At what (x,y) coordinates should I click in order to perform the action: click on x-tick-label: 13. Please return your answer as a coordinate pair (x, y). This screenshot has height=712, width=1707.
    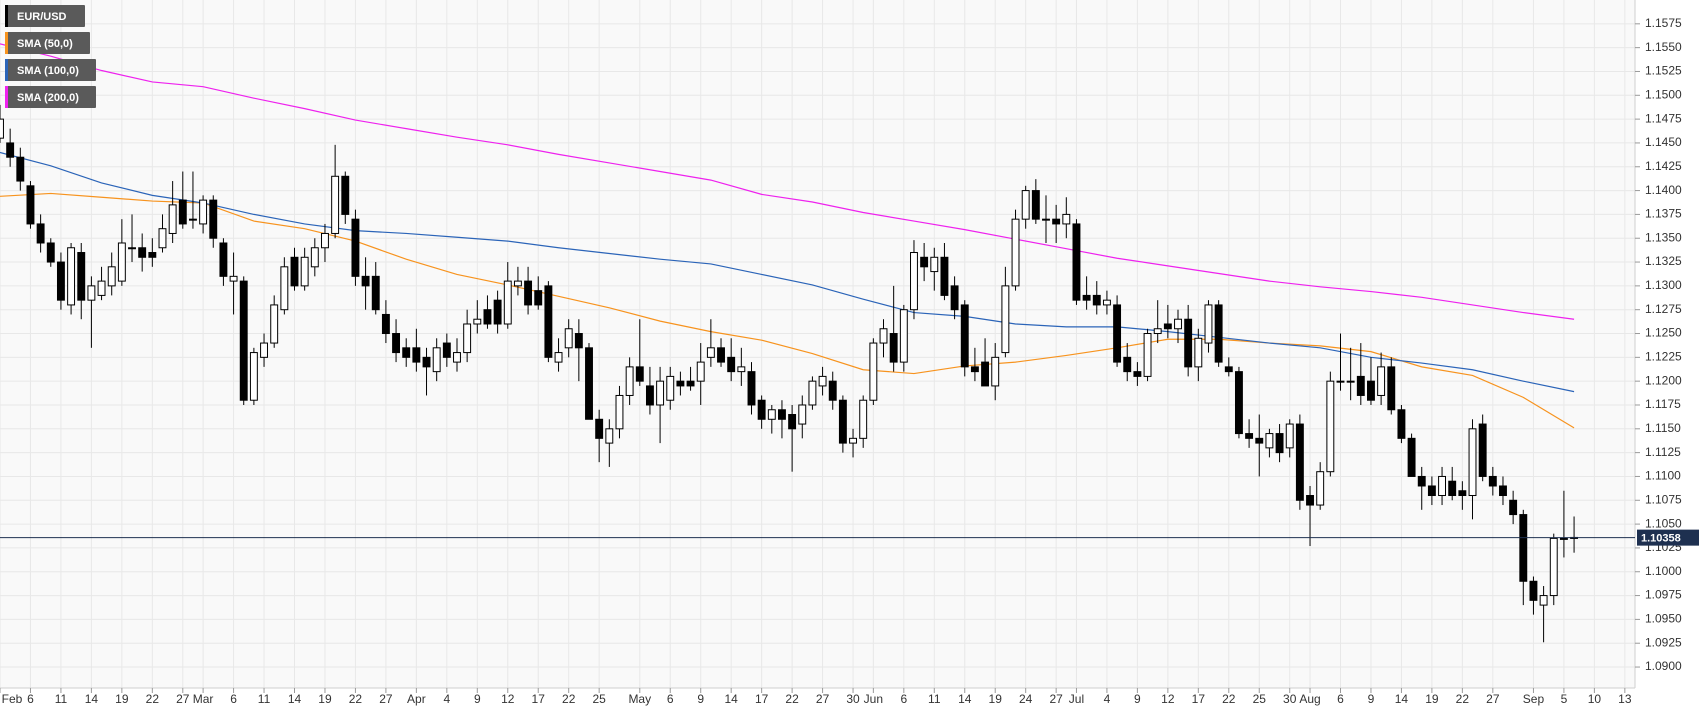
    Looking at the image, I should click on (1625, 699).